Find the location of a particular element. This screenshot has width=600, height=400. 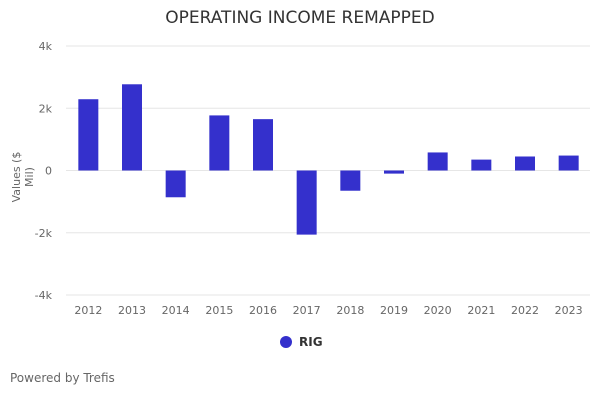

bar-2020 is located at coordinates (437, 161).